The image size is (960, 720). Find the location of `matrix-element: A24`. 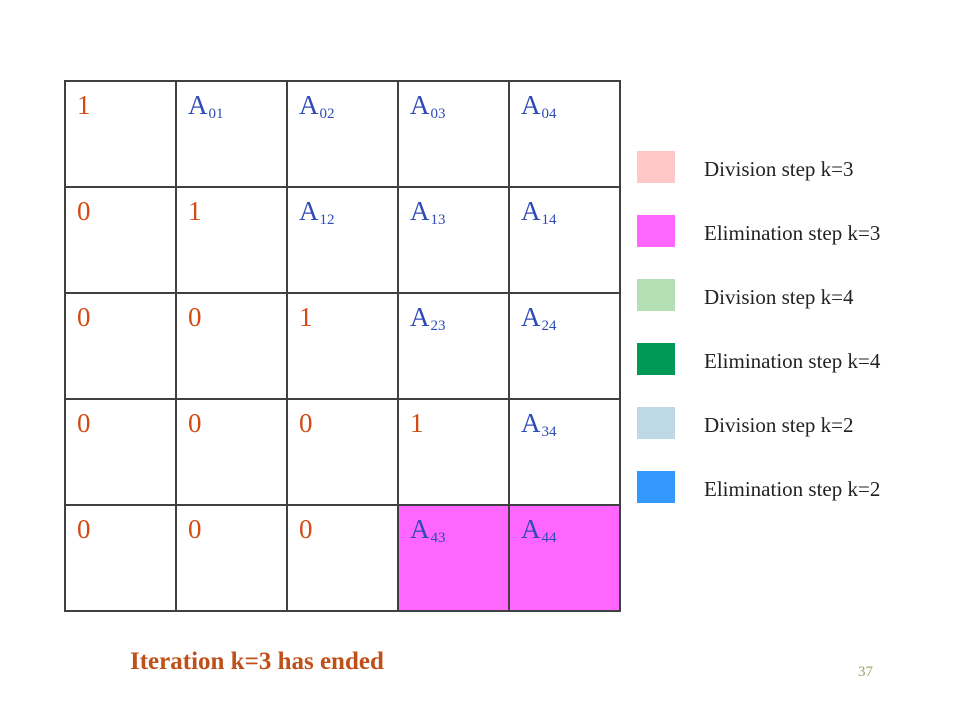

matrix-element: A24 is located at coordinates (564, 314).